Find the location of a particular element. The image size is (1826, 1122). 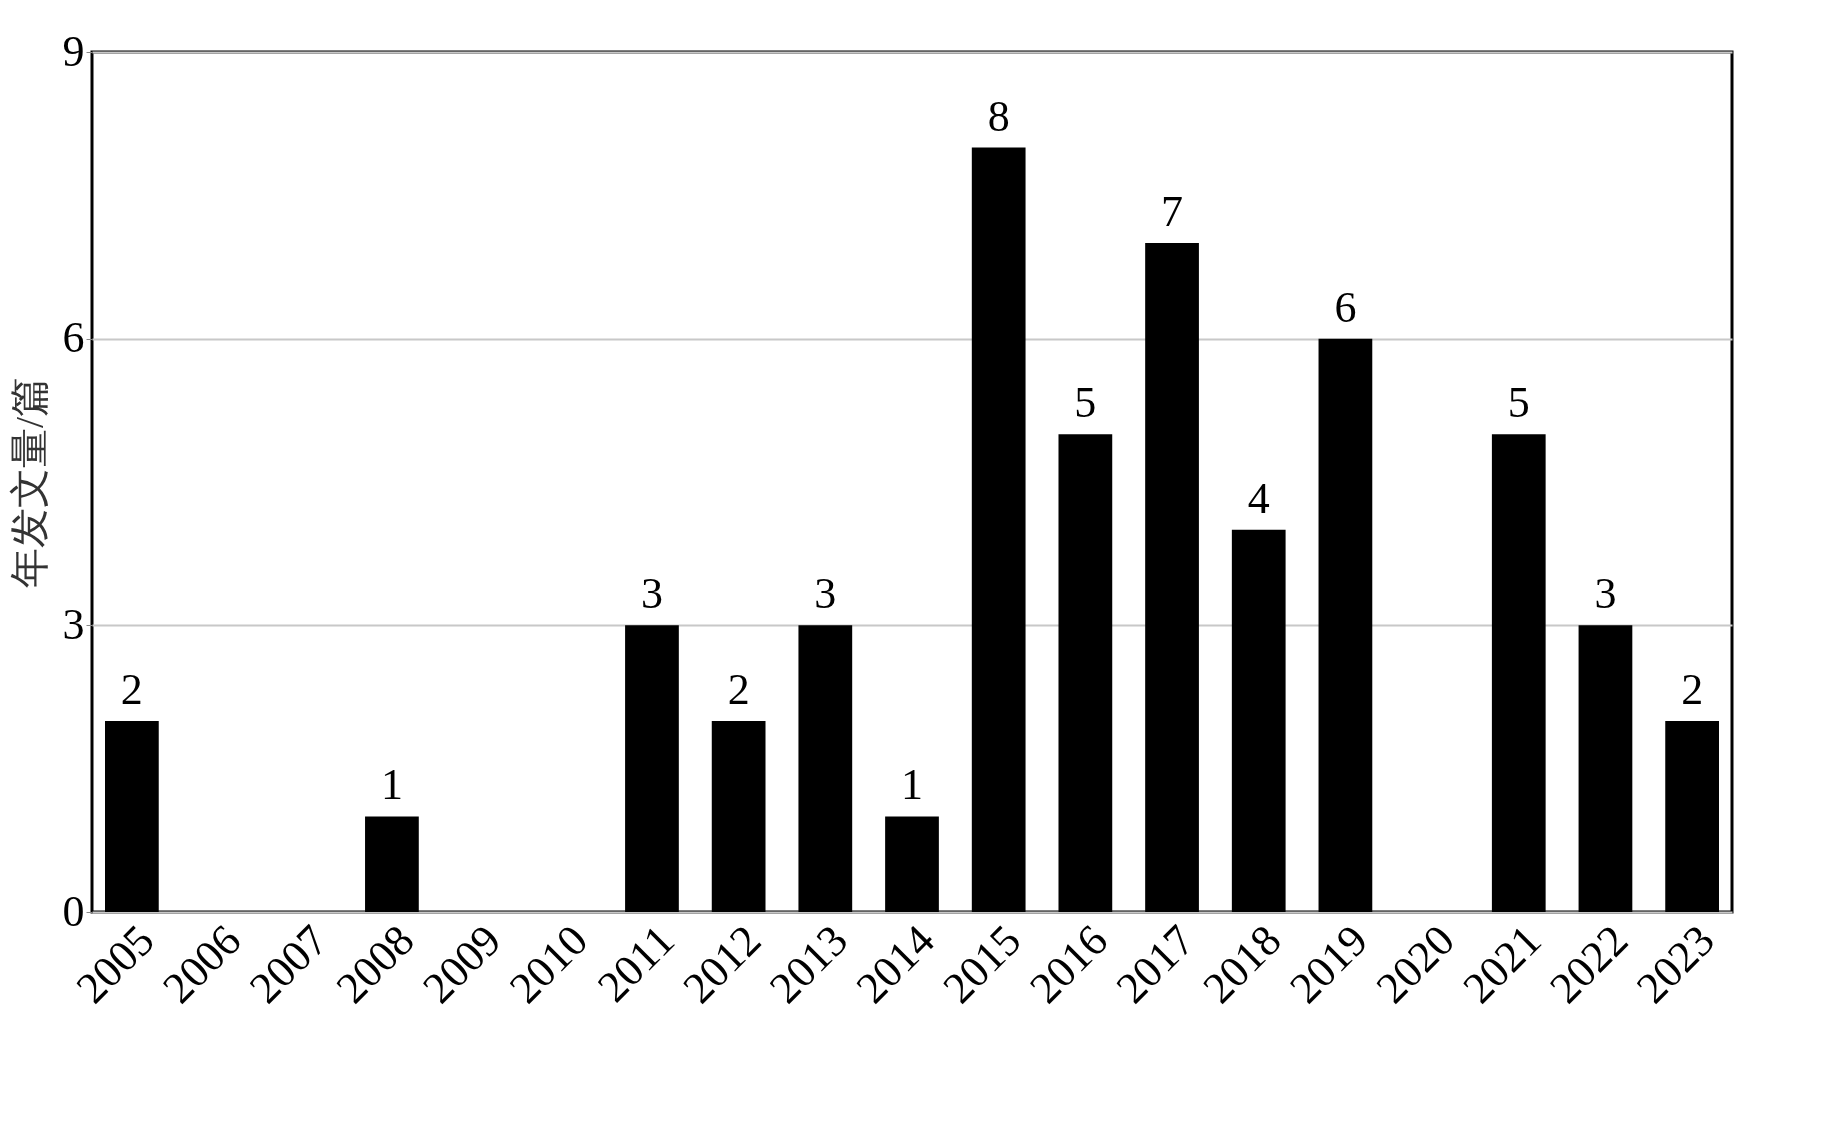

y-tick-label: 3 is located at coordinates (73, 624).